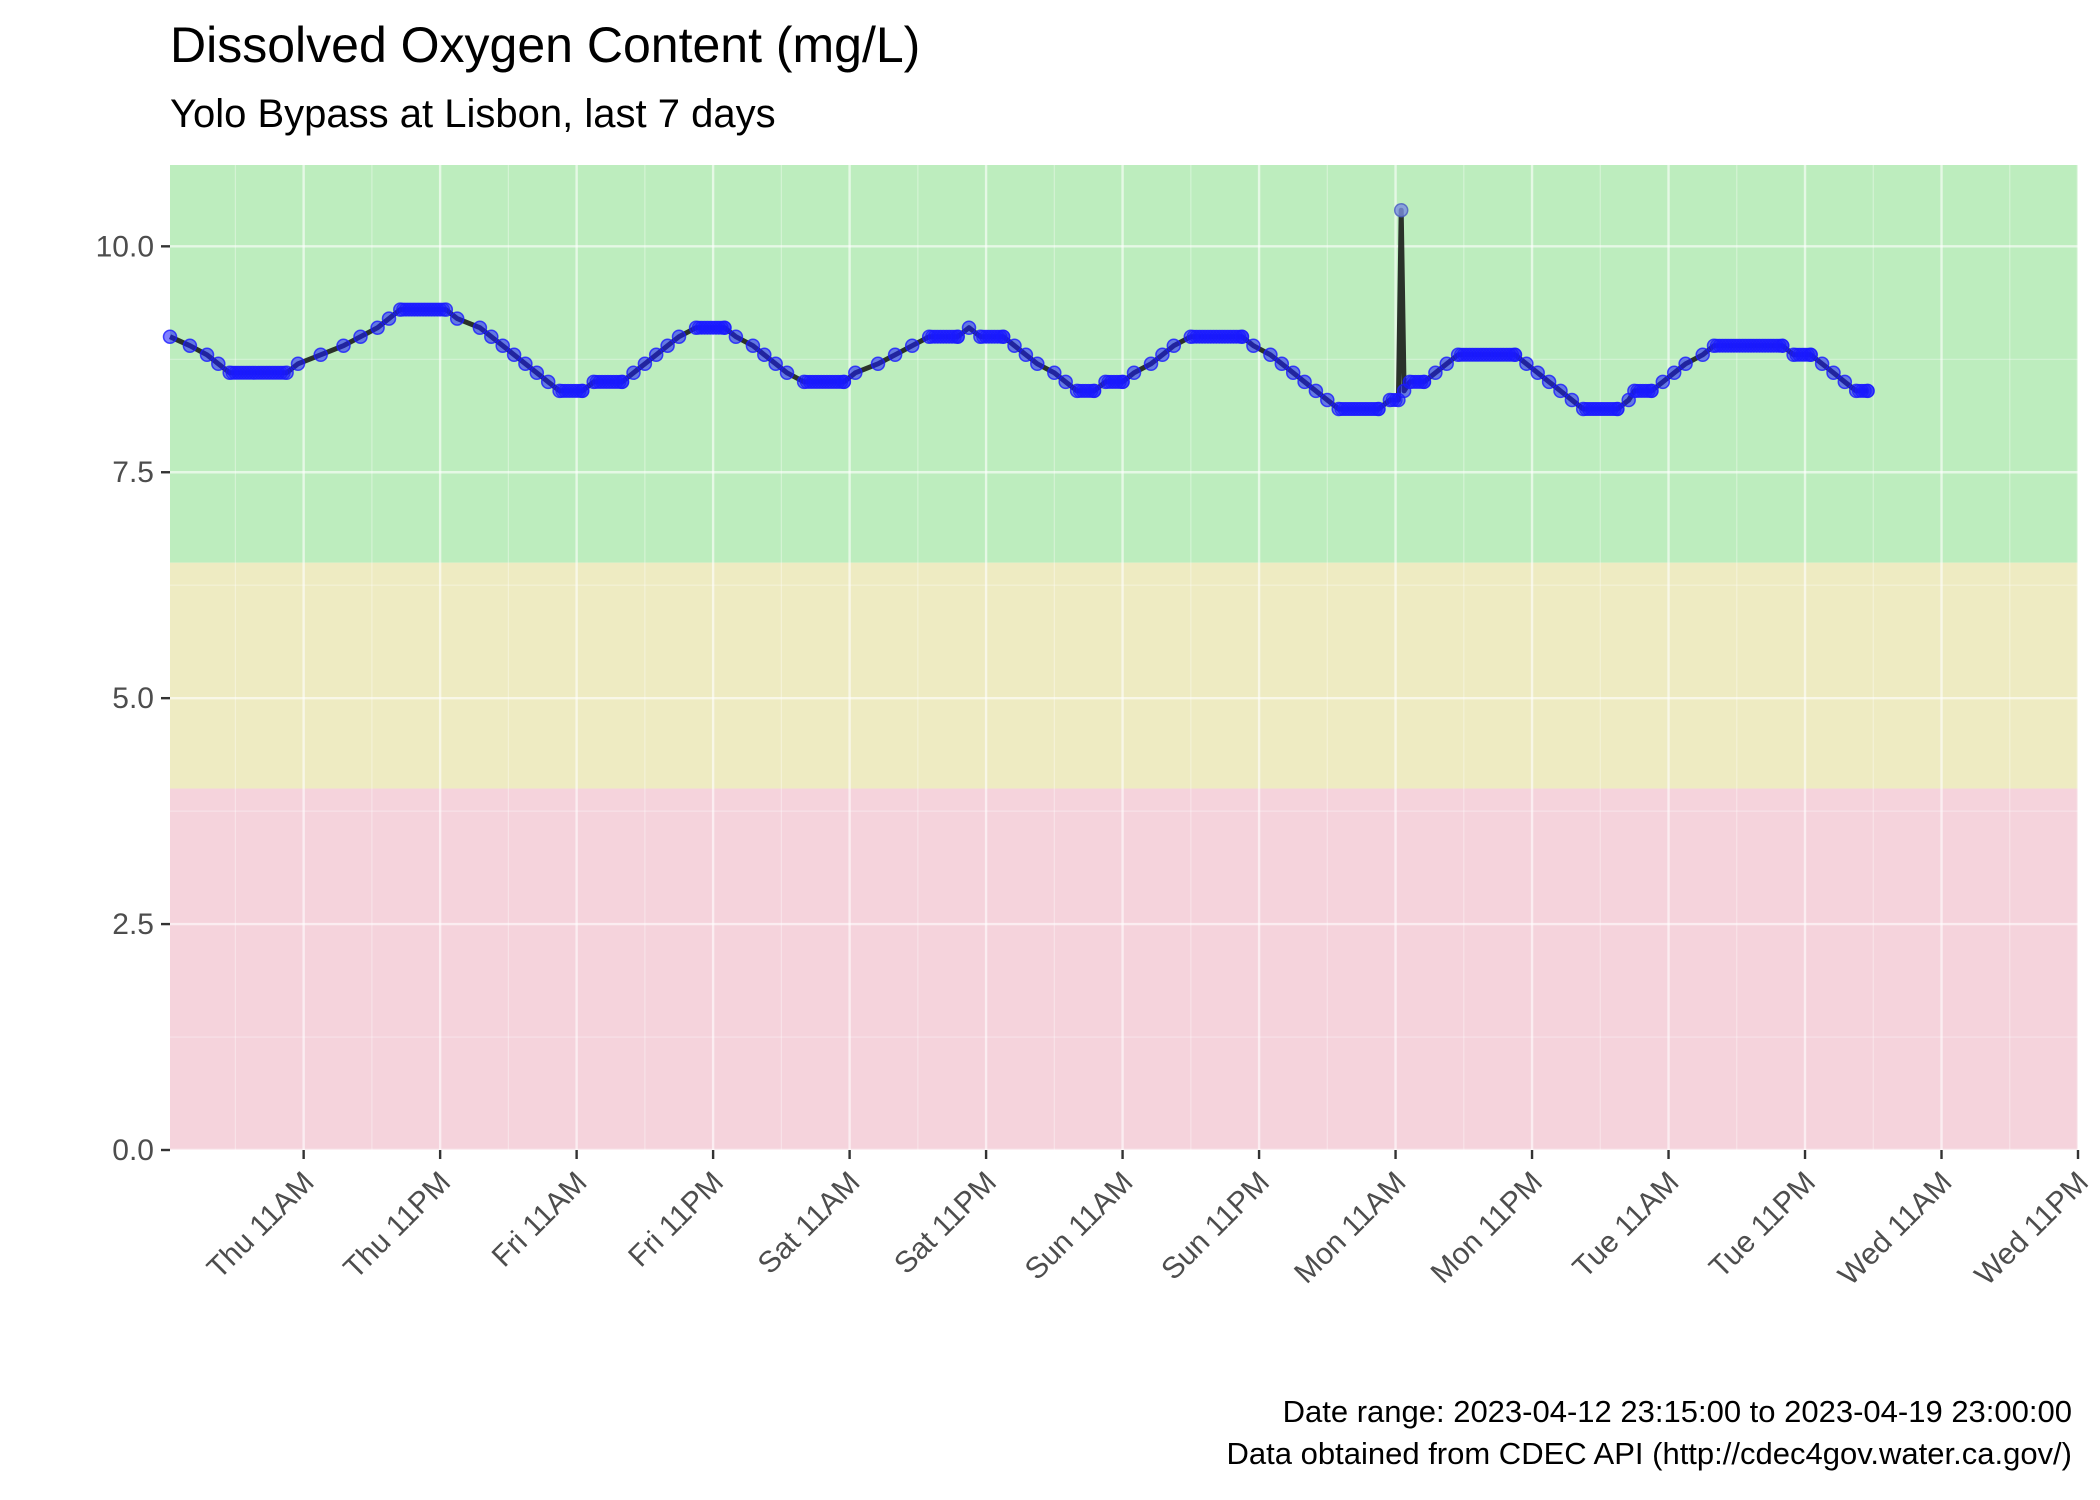  Describe the element at coordinates (1215, 1226) in the screenshot. I see `x-tick-label: Sun 11PM` at that location.